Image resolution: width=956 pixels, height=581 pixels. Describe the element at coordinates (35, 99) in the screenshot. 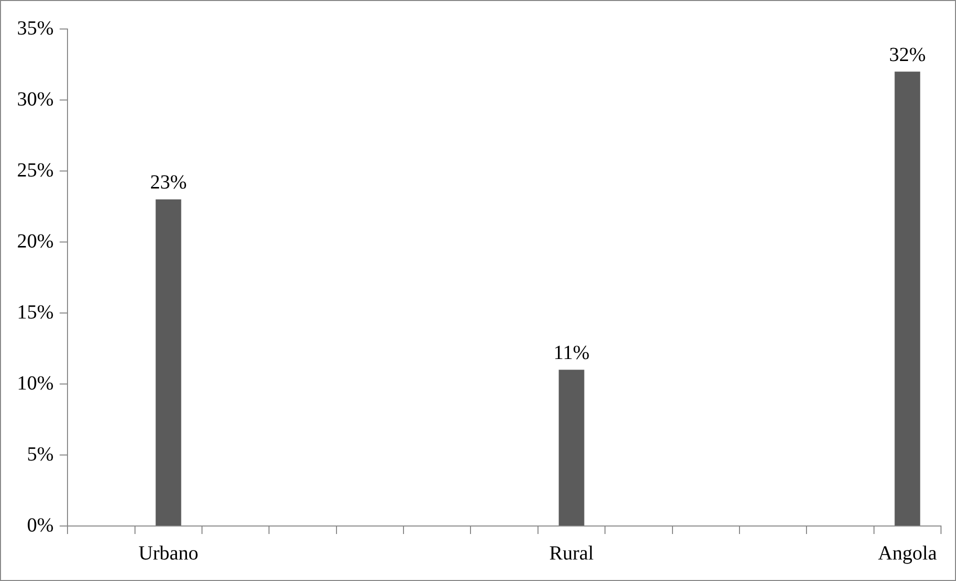

I see `y-tick-label: 30%` at that location.